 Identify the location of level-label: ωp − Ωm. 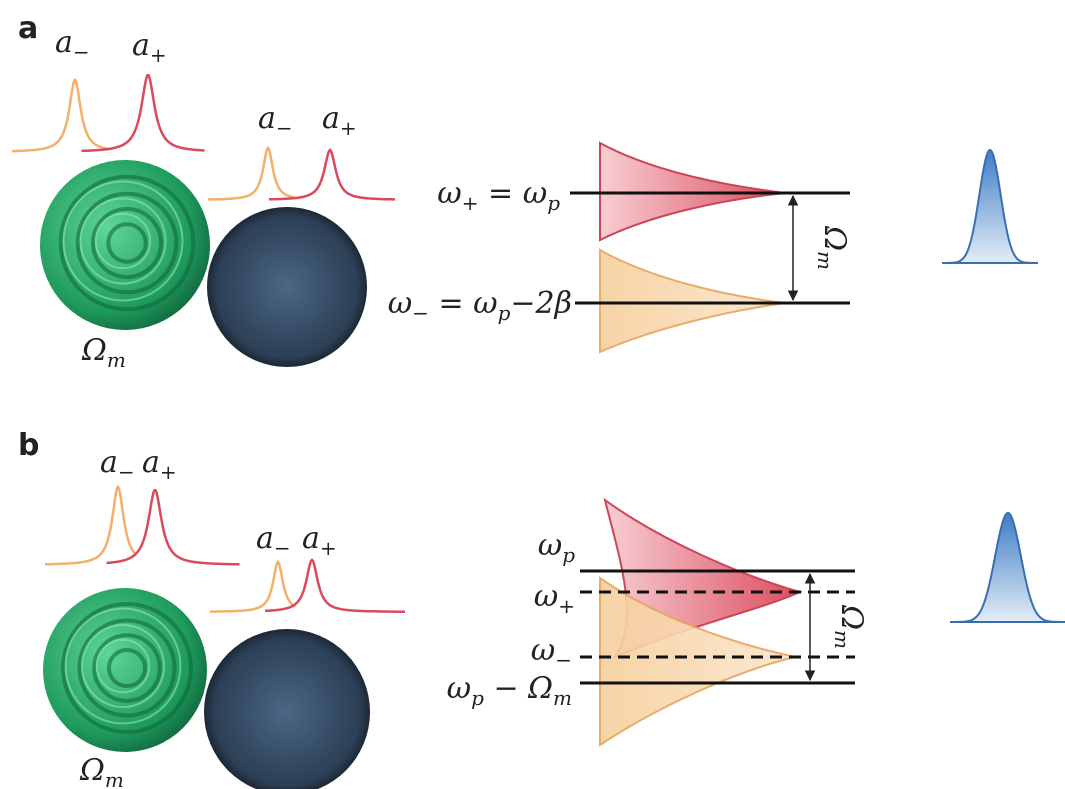
(509, 690).